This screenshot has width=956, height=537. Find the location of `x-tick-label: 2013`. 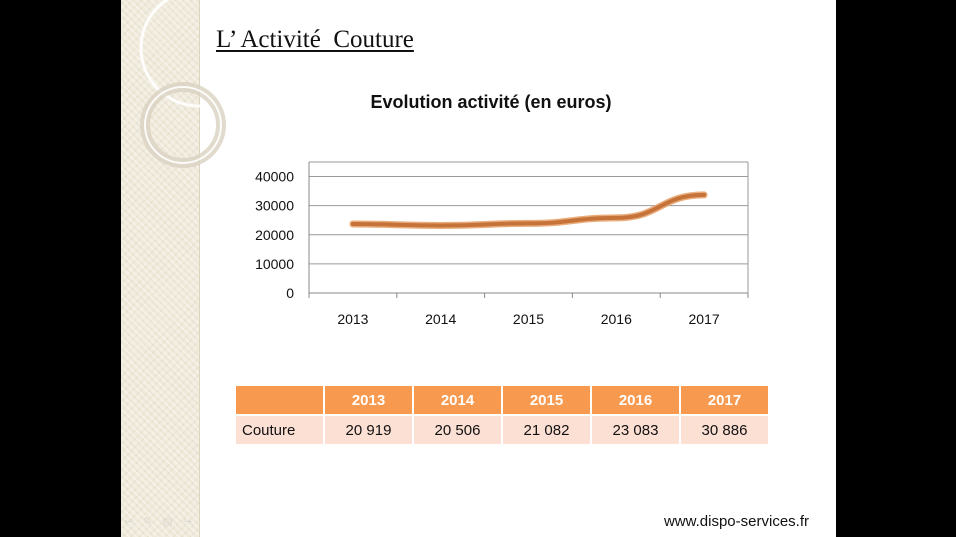

x-tick-label: 2013 is located at coordinates (352, 319).